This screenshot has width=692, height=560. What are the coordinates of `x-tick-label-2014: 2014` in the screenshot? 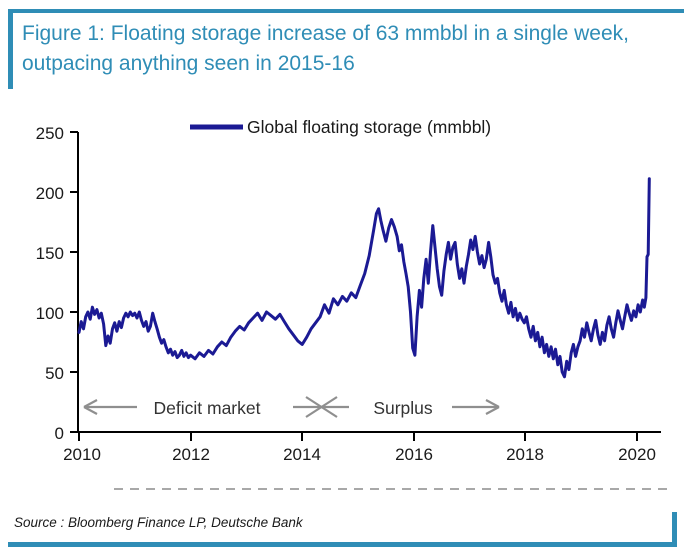 It's located at (302, 454).